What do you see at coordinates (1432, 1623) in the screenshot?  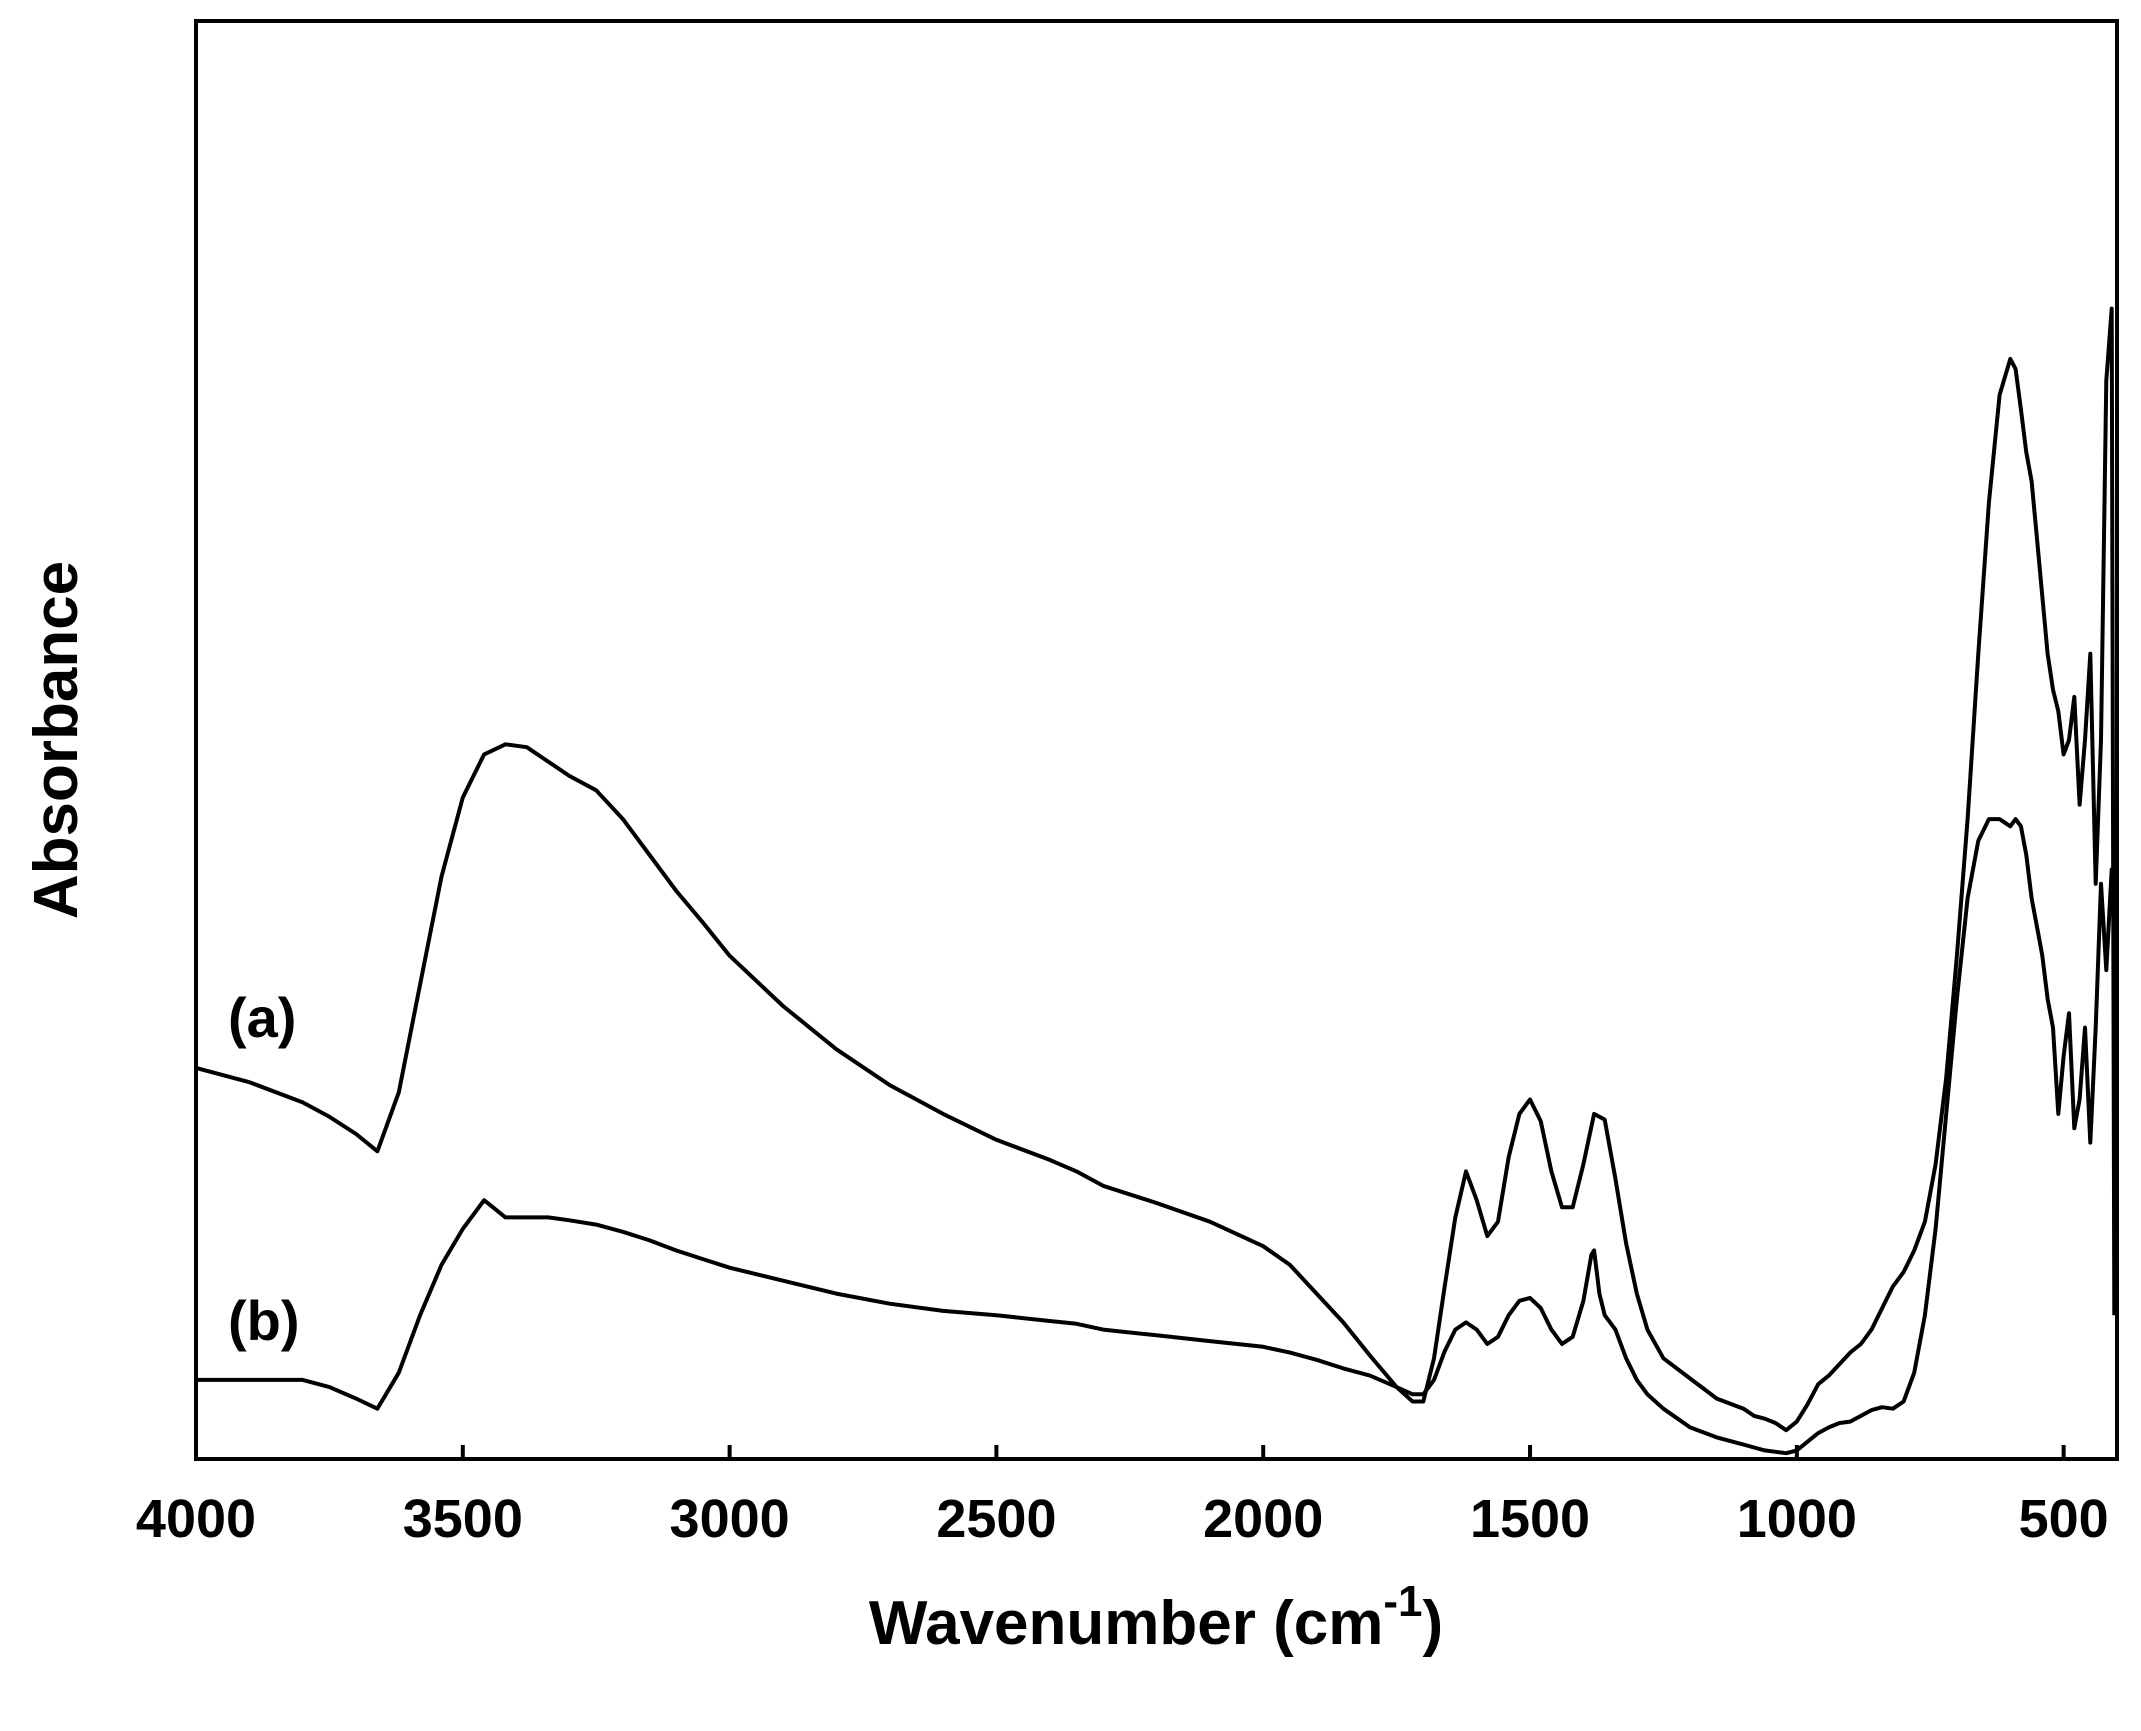 I see `x-axis-title-close: )` at bounding box center [1432, 1623].